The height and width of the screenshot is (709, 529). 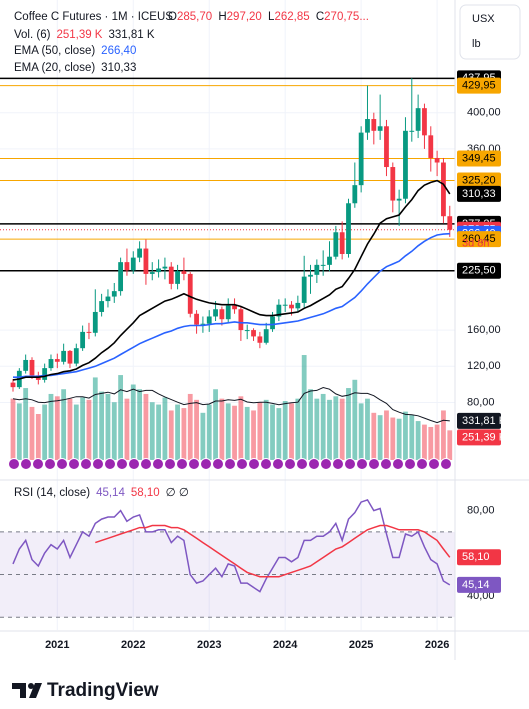 I want to click on price-badge-label: 325,20, so click(x=479, y=180).